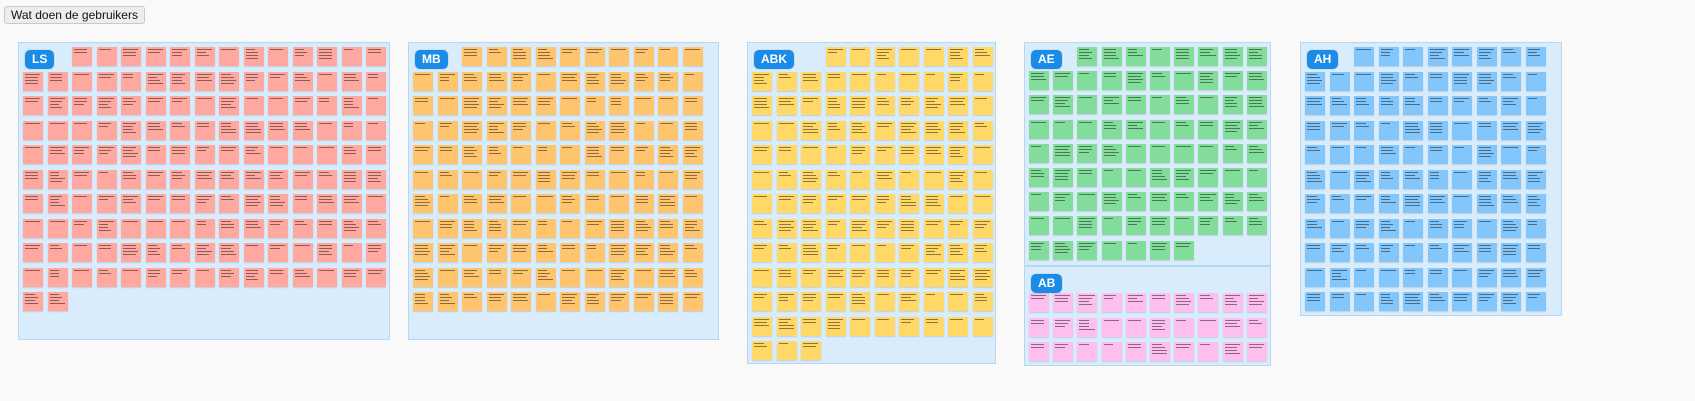  I want to click on board-title: Wat doen de gebruikers, so click(74, 15).